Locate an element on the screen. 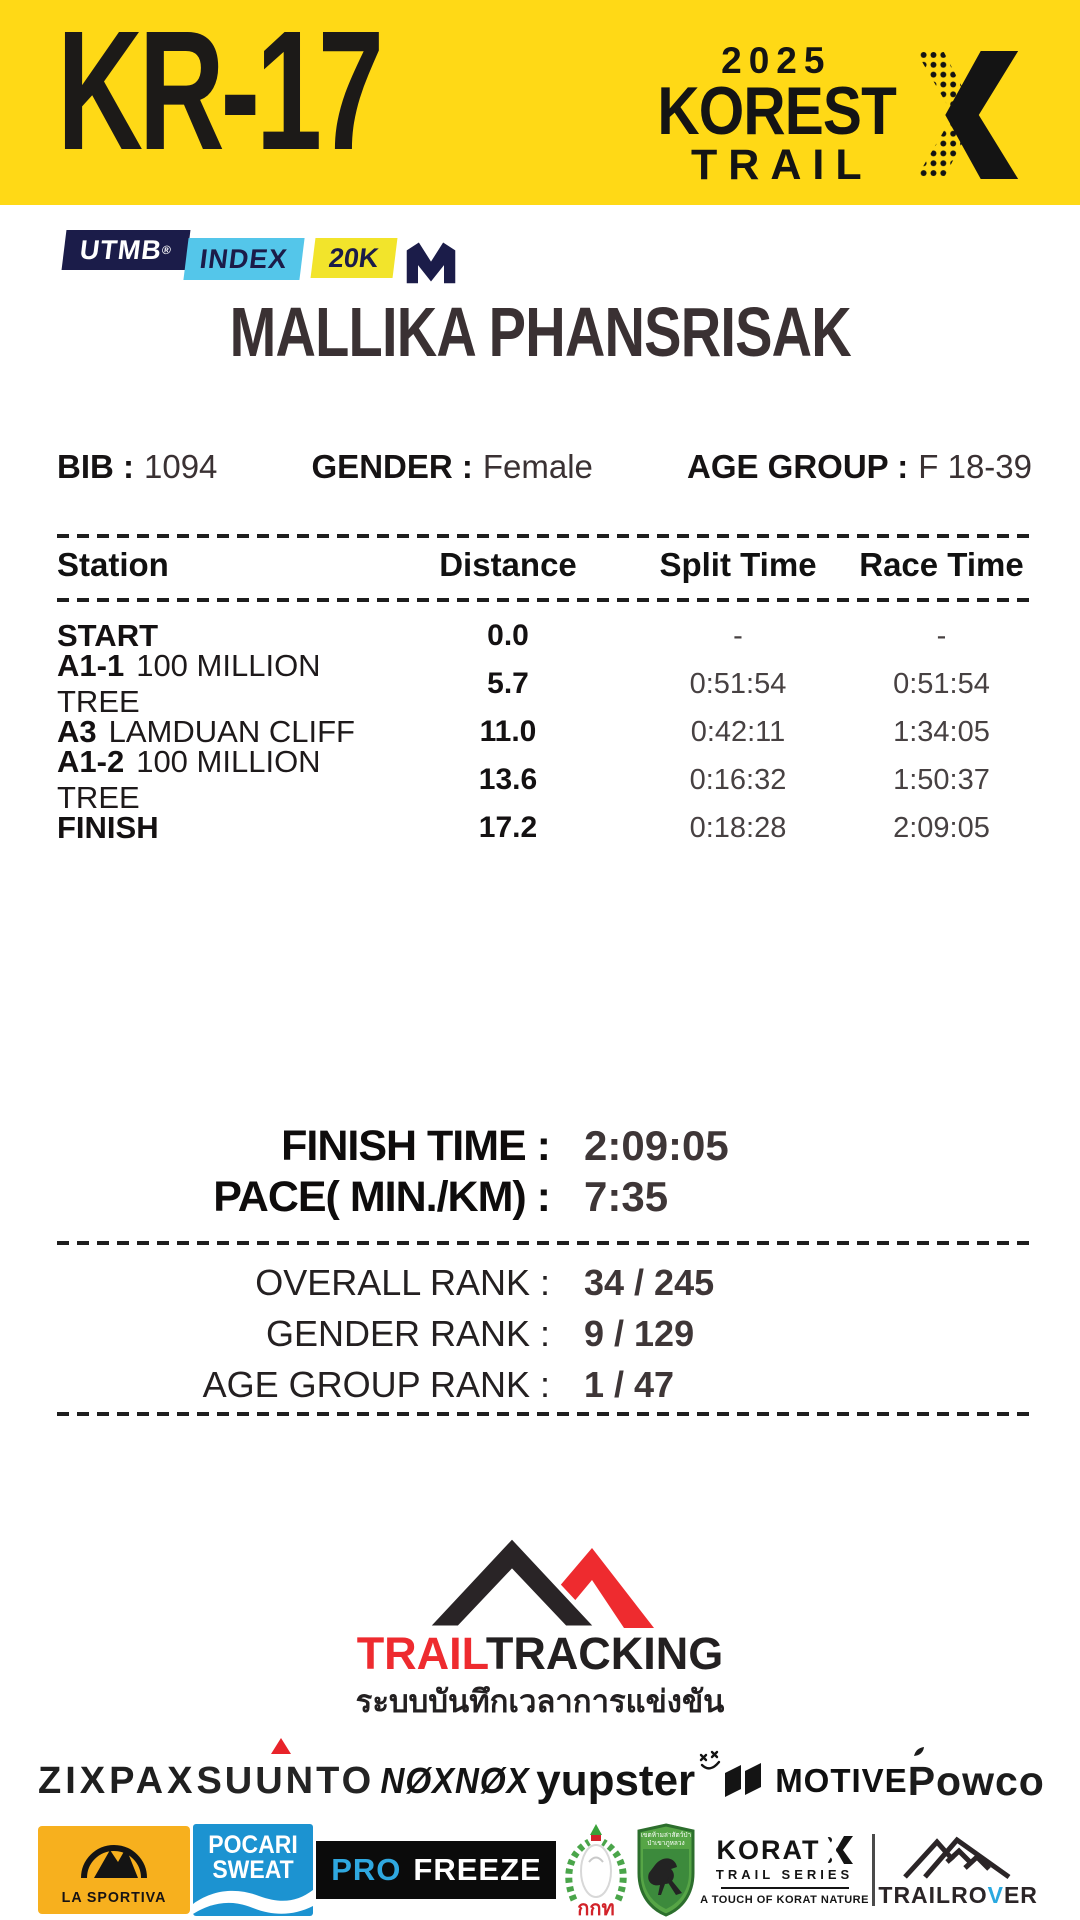 The height and width of the screenshot is (1920, 1080). suunto-logo: SUUNTO is located at coordinates (285, 1770).